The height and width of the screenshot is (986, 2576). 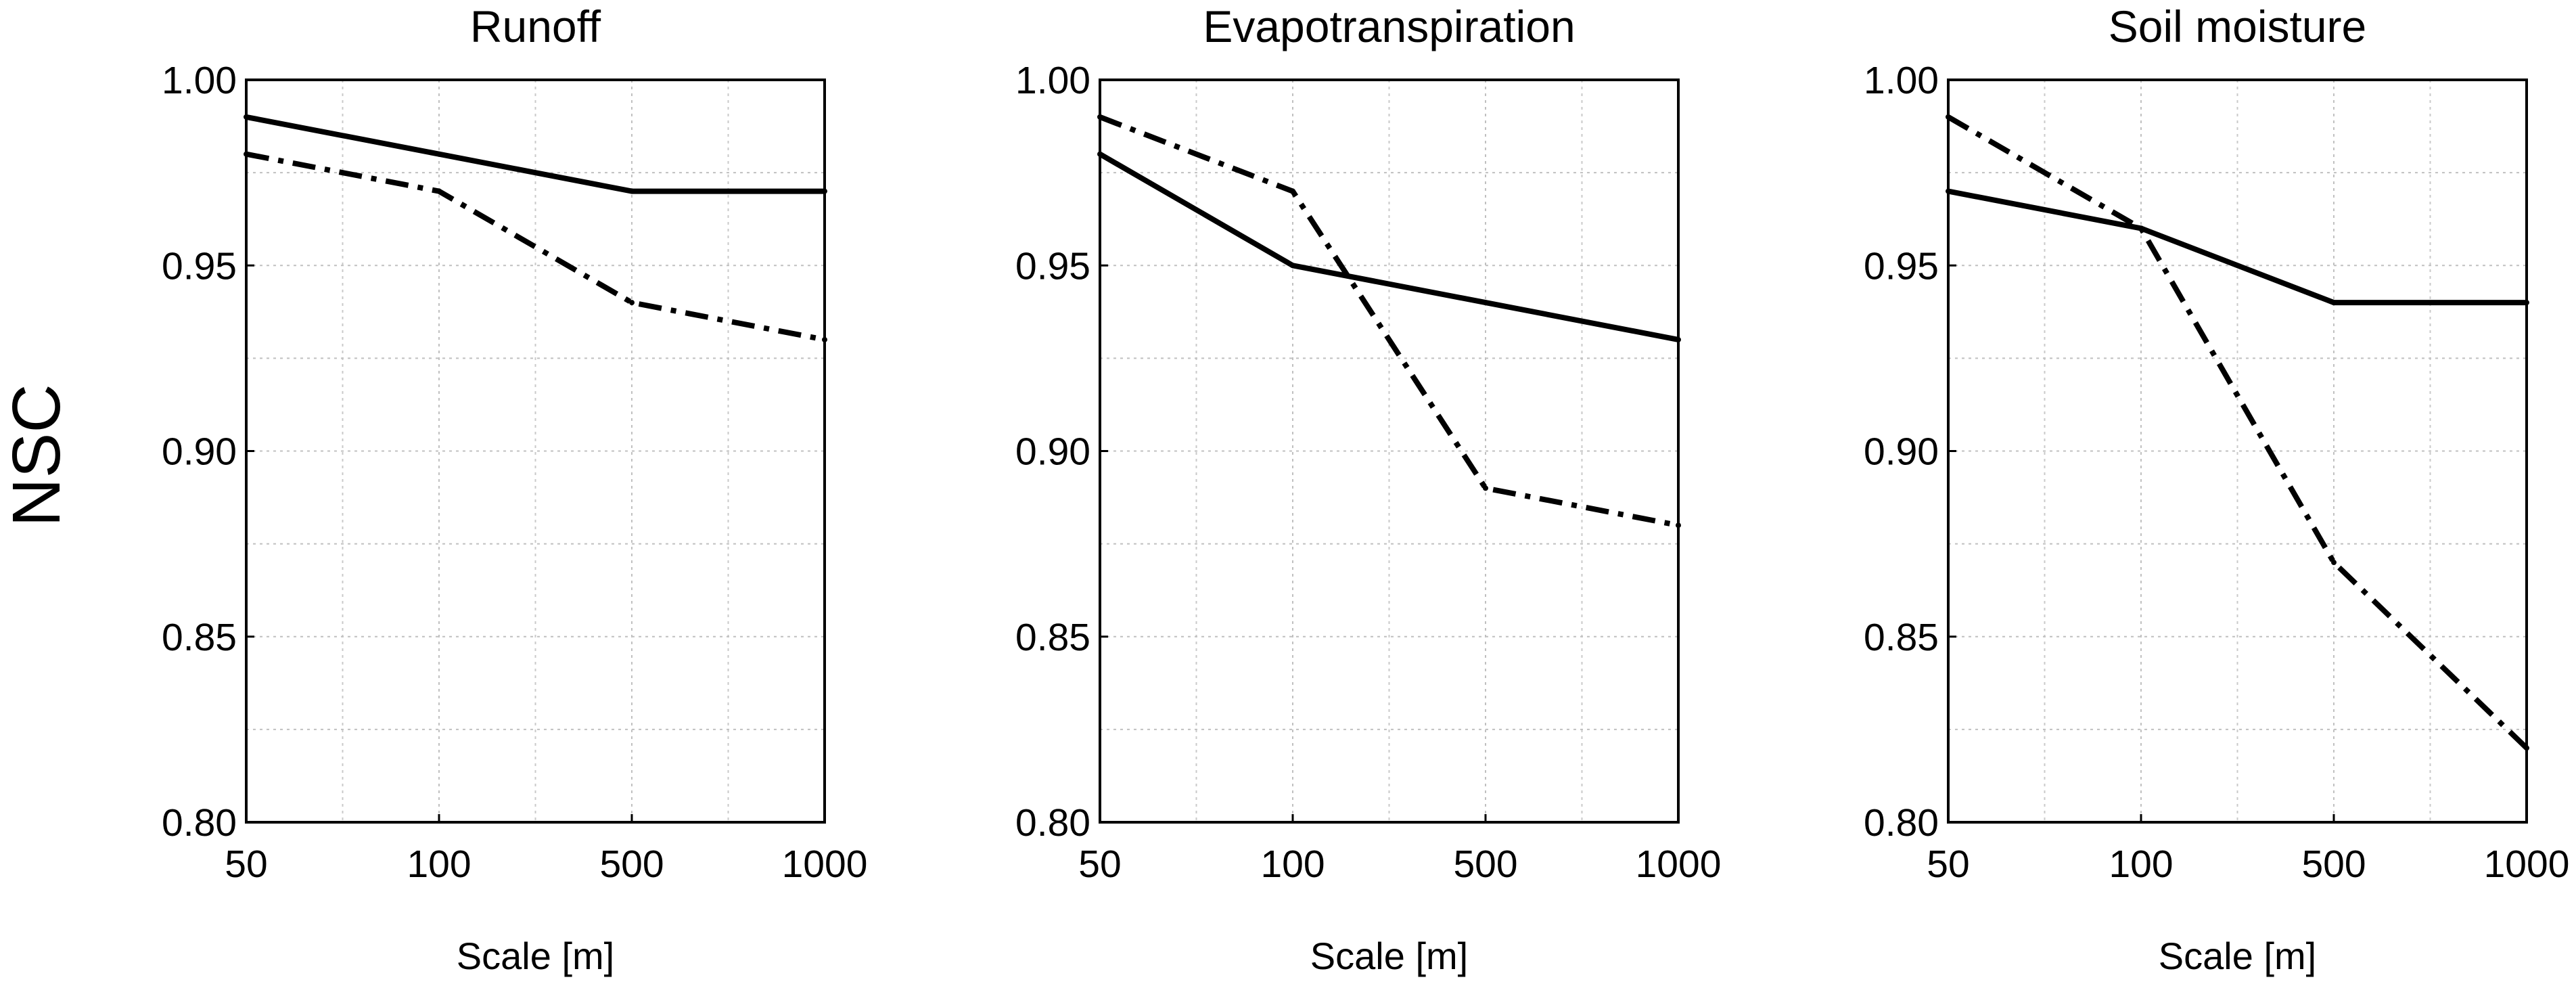 What do you see at coordinates (1389, 26) in the screenshot?
I see `panel-title: Evapotranspiration` at bounding box center [1389, 26].